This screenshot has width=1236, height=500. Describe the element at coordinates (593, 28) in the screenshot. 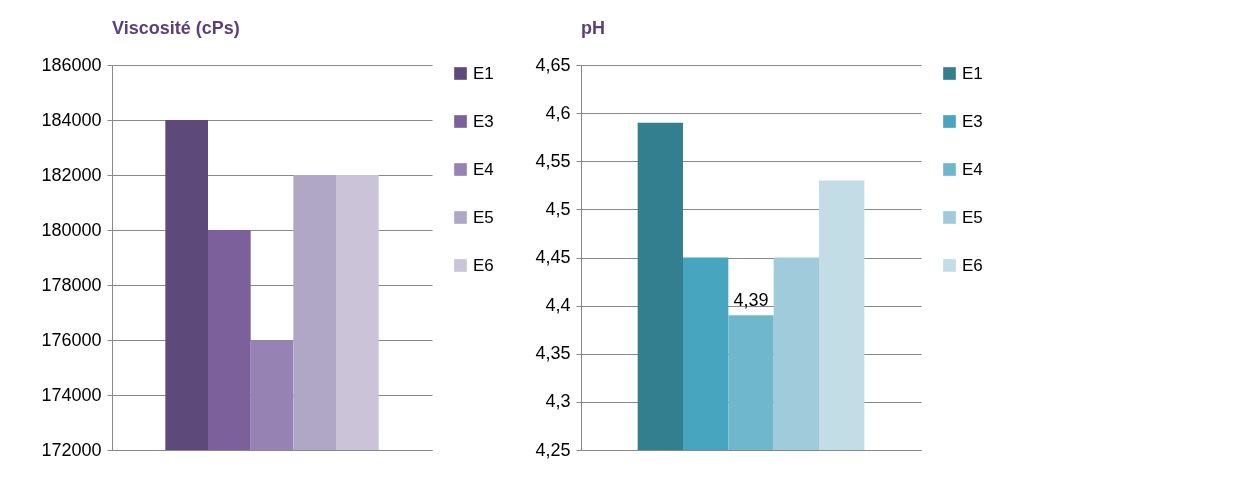

I see `chart-title: pH` at that location.